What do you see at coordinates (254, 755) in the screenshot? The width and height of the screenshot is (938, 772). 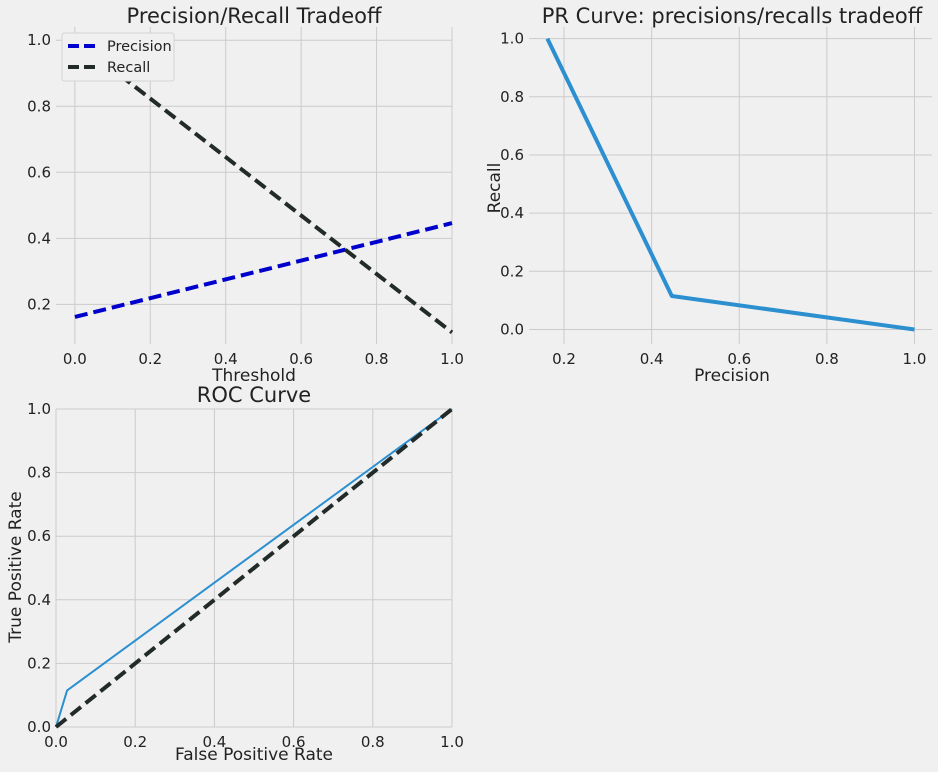 I see `x-axis-label: False Positive Rate` at bounding box center [254, 755].